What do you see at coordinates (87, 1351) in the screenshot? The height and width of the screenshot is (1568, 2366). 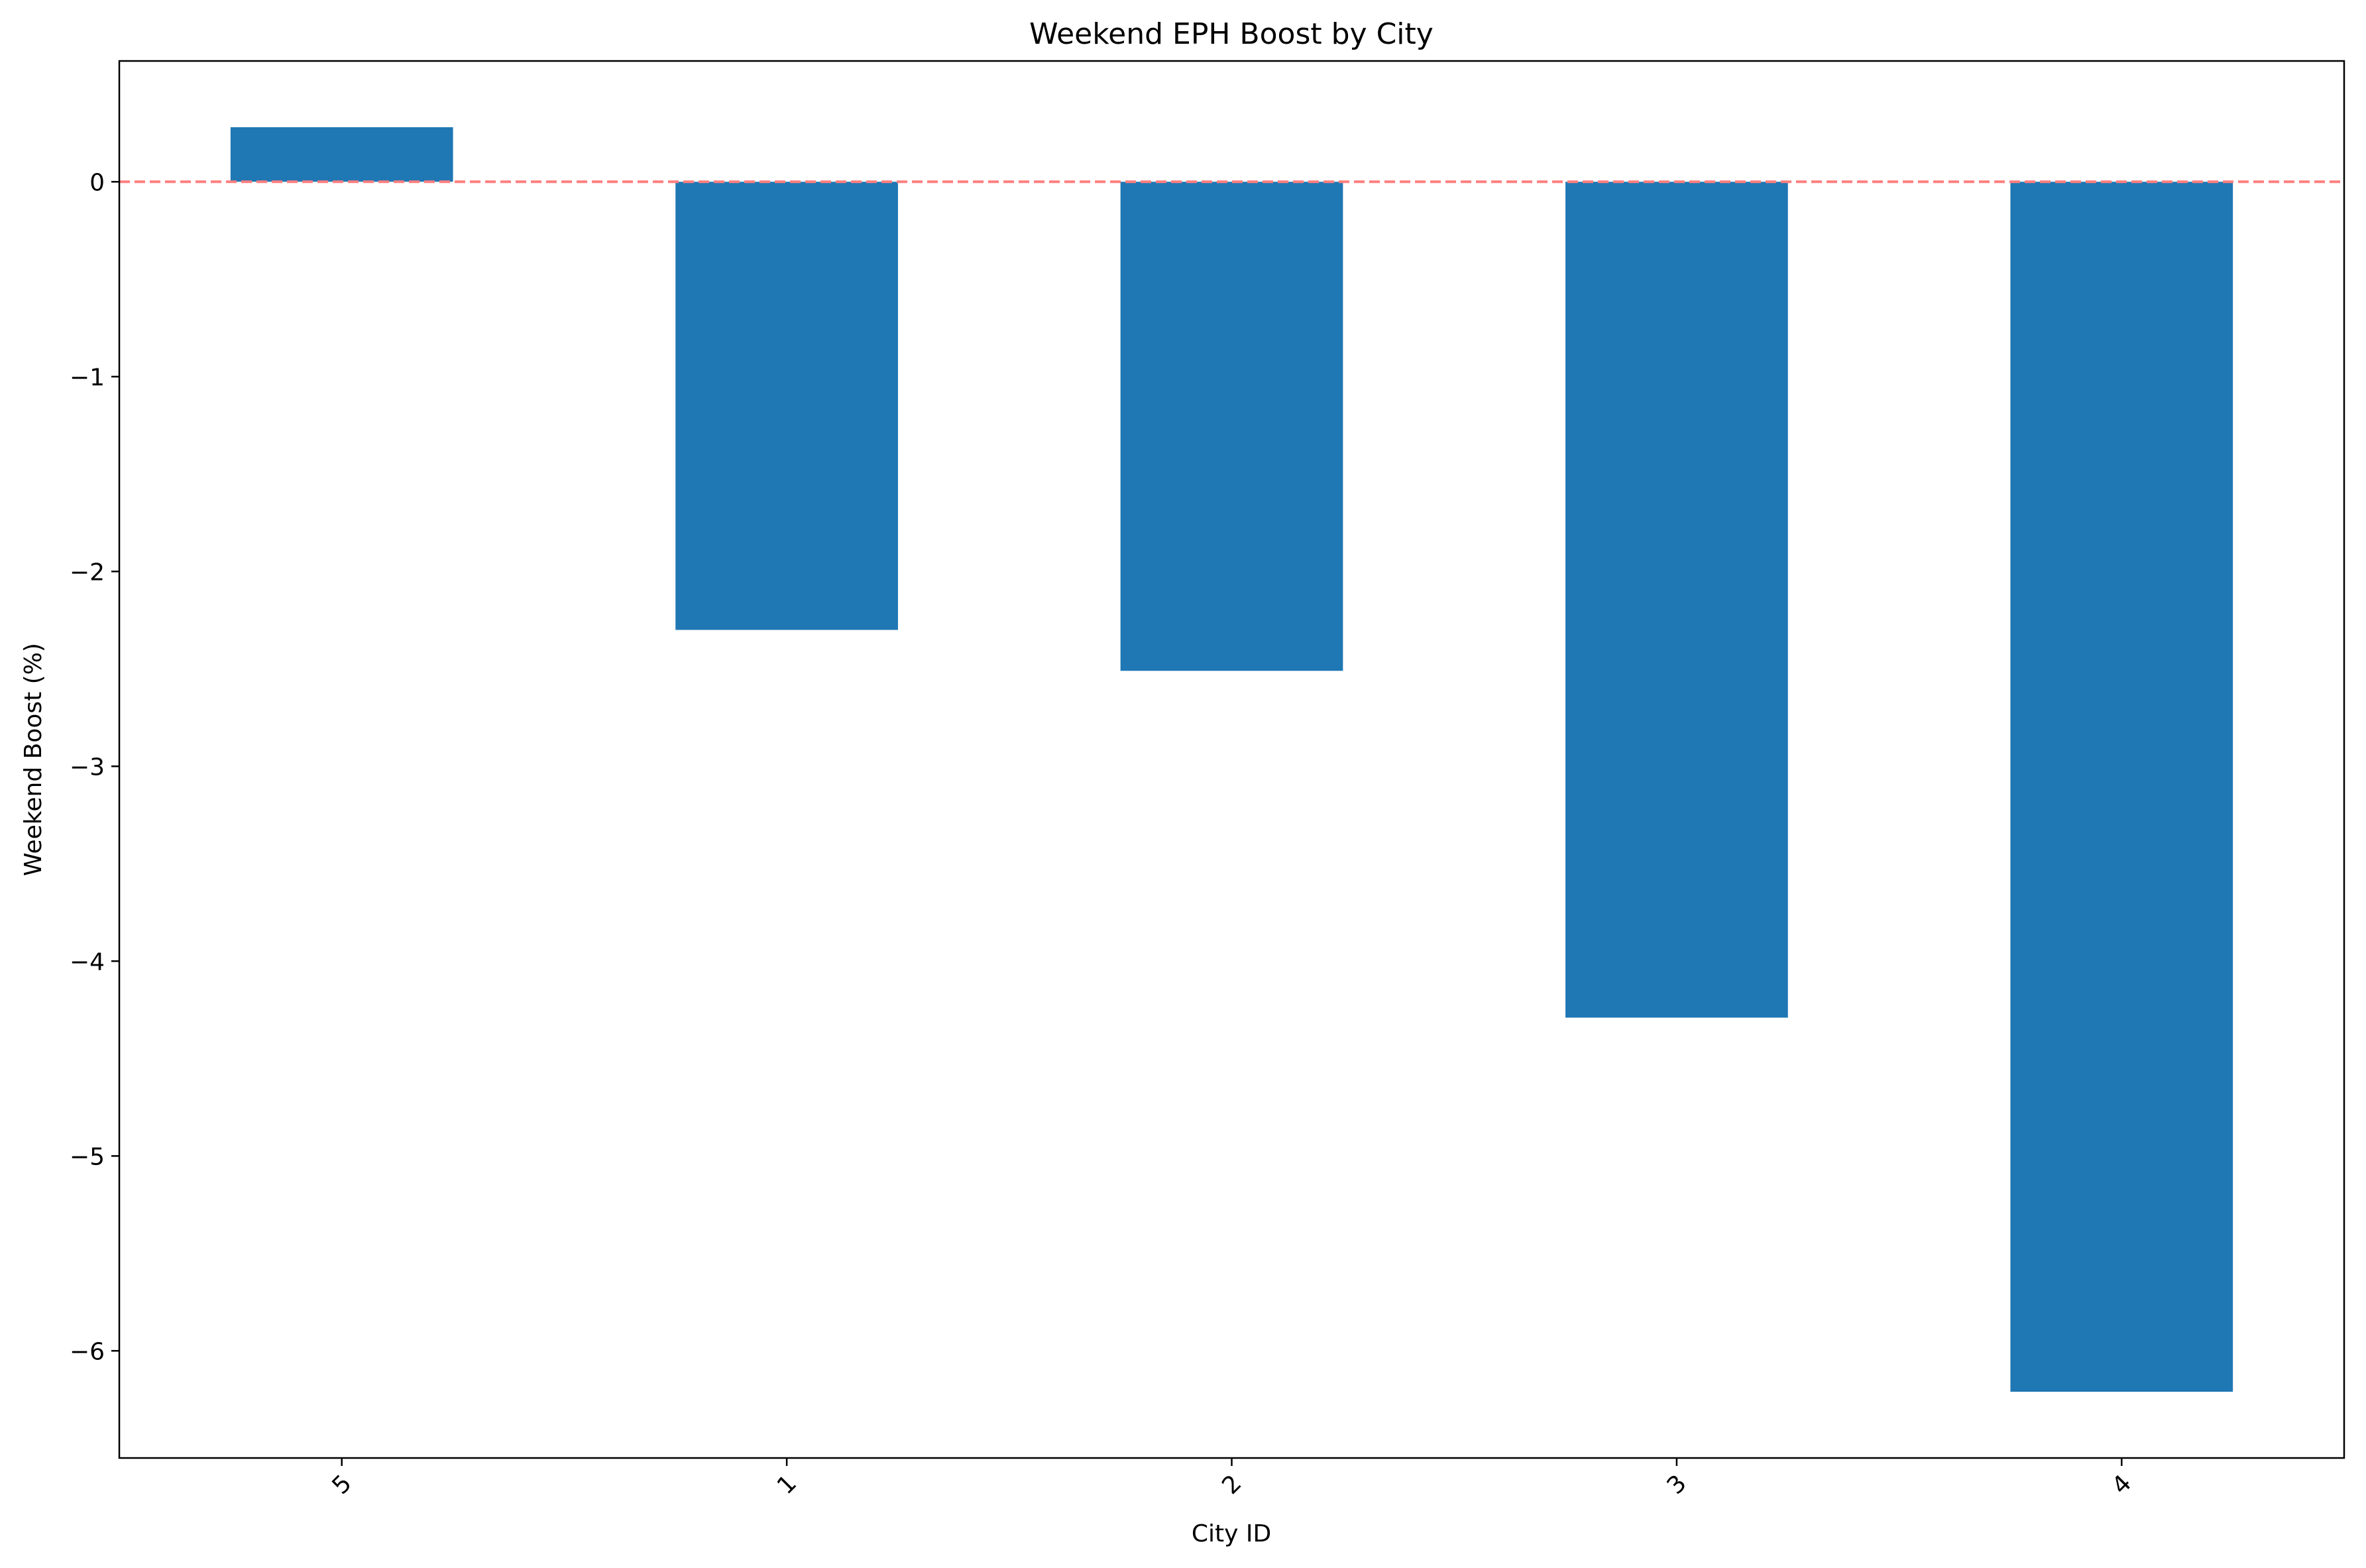 I see `y-tick-label: −6` at bounding box center [87, 1351].